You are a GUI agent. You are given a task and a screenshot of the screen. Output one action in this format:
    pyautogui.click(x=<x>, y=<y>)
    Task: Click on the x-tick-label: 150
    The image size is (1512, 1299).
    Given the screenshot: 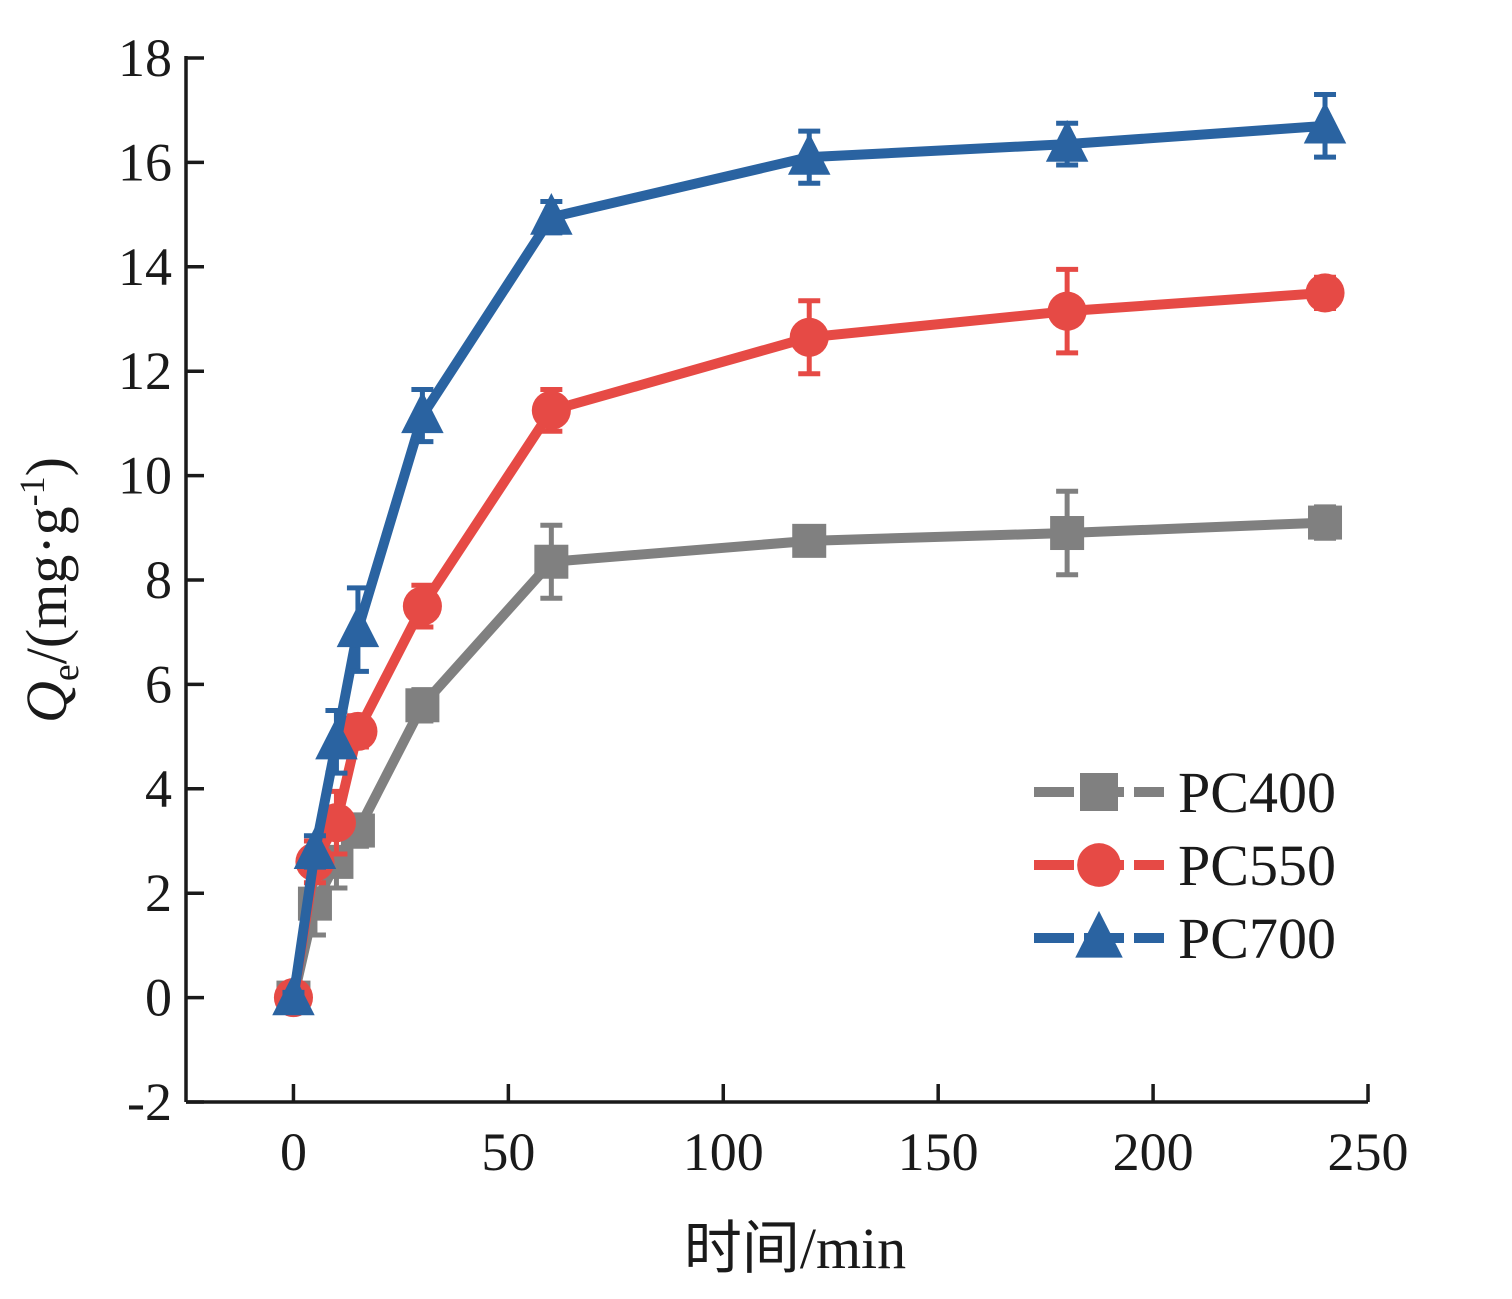 What is the action you would take?
    pyautogui.click(x=938, y=1152)
    